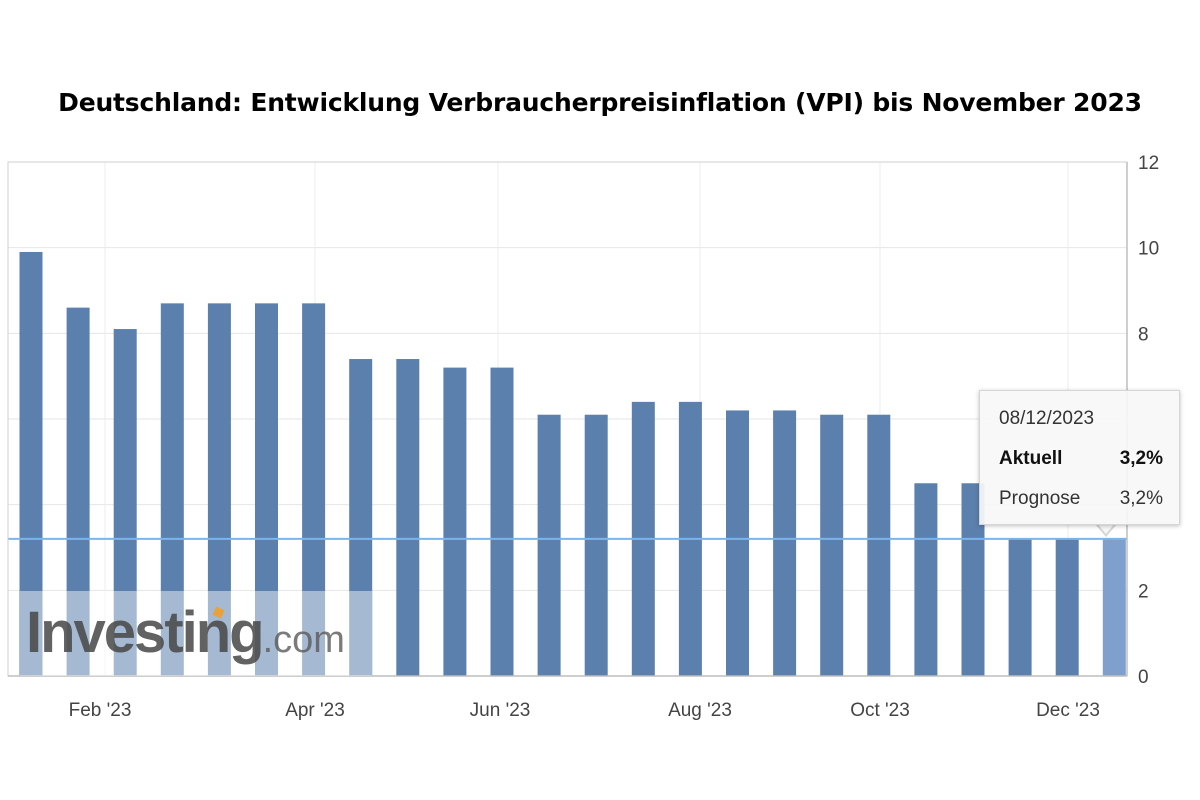 The width and height of the screenshot is (1200, 800). What do you see at coordinates (1141, 498) in the screenshot?
I see `tooltip-forecast-value: 3,2%` at bounding box center [1141, 498].